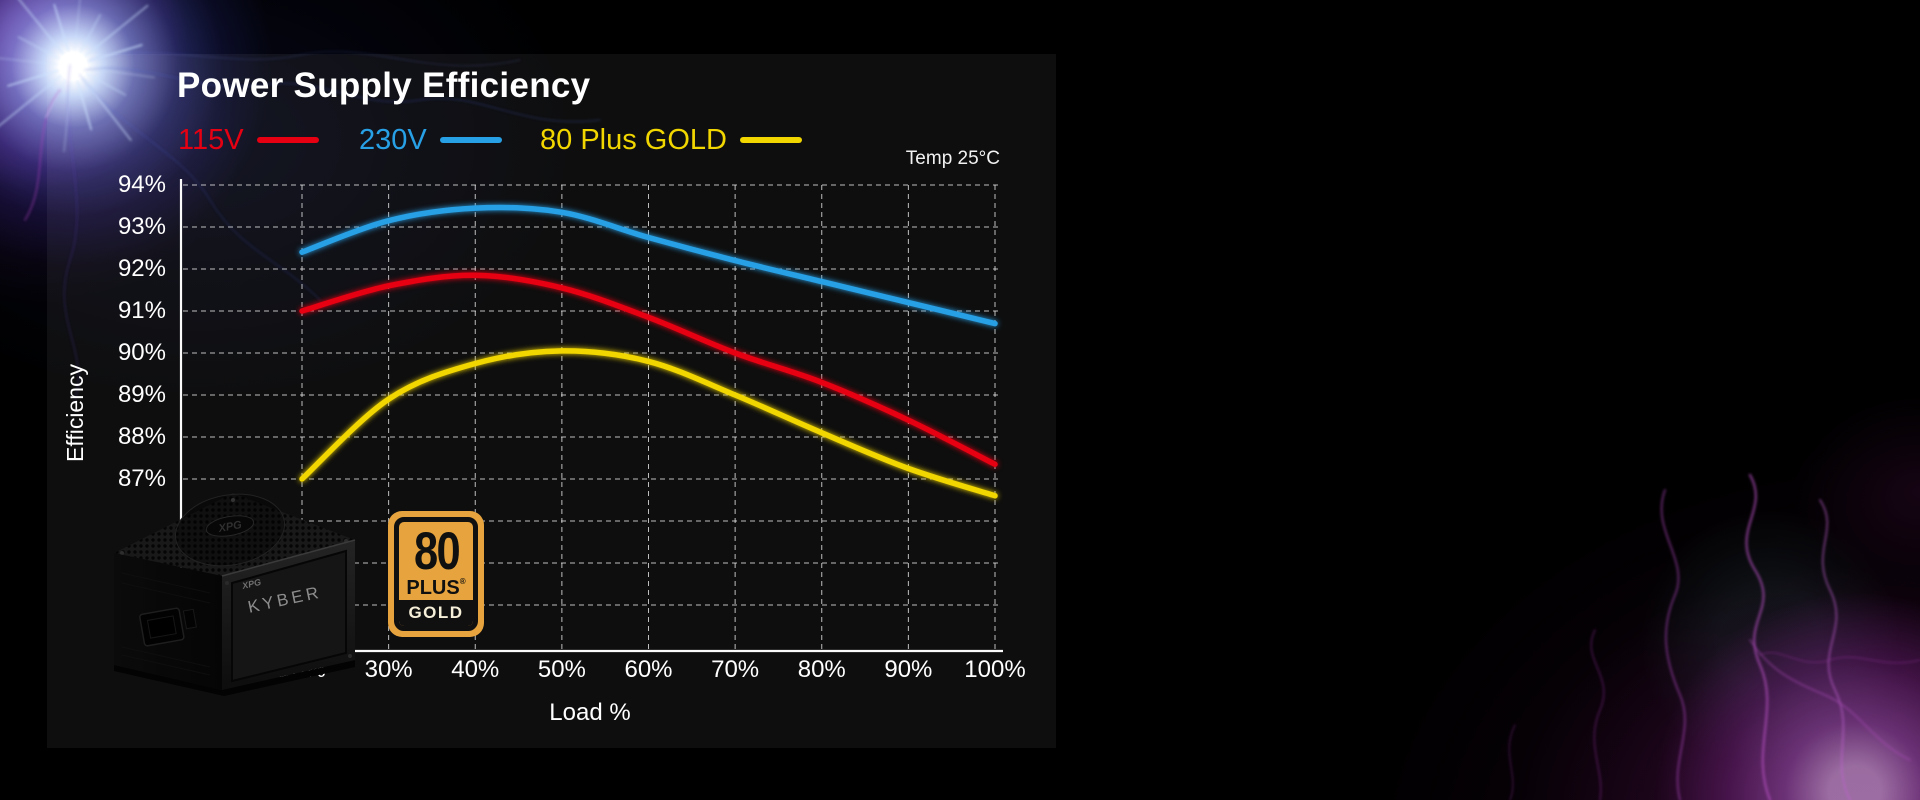 The image size is (1920, 800). What do you see at coordinates (470, 140) in the screenshot?
I see `legend-swatch-230v` at bounding box center [470, 140].